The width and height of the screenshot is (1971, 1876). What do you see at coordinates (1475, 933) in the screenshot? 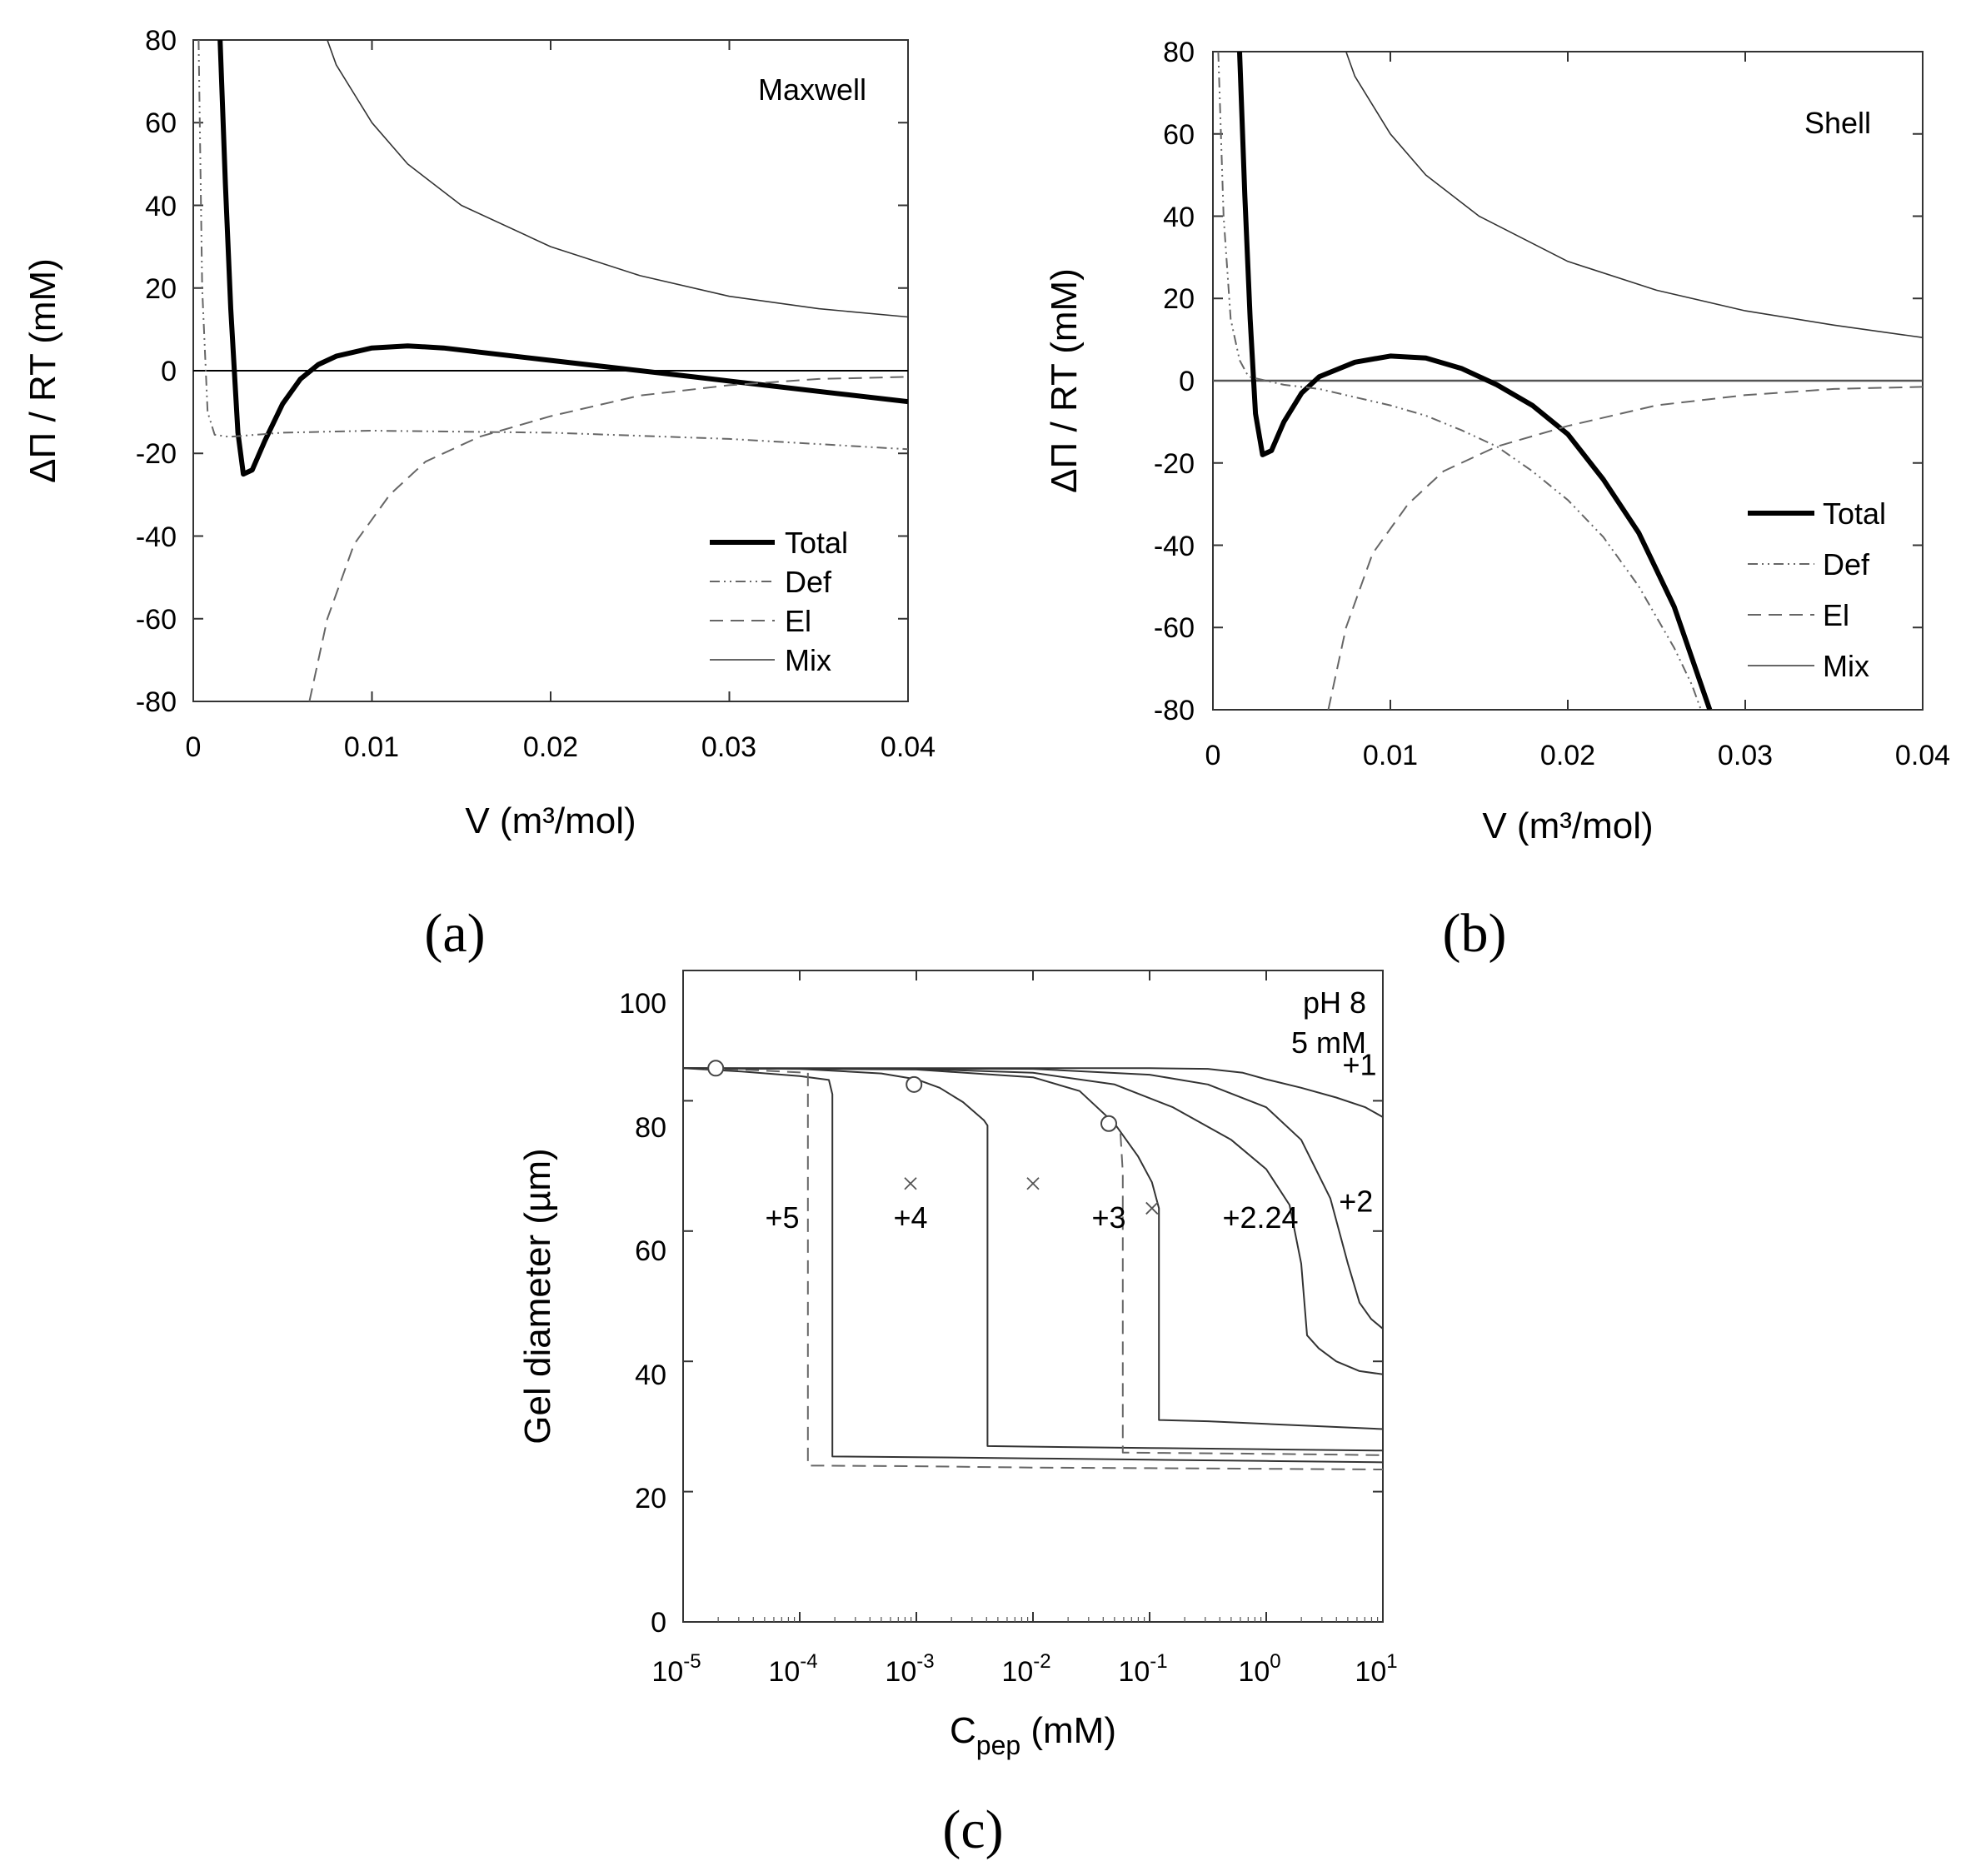
I see `panel-b-label: (b)` at bounding box center [1475, 933].